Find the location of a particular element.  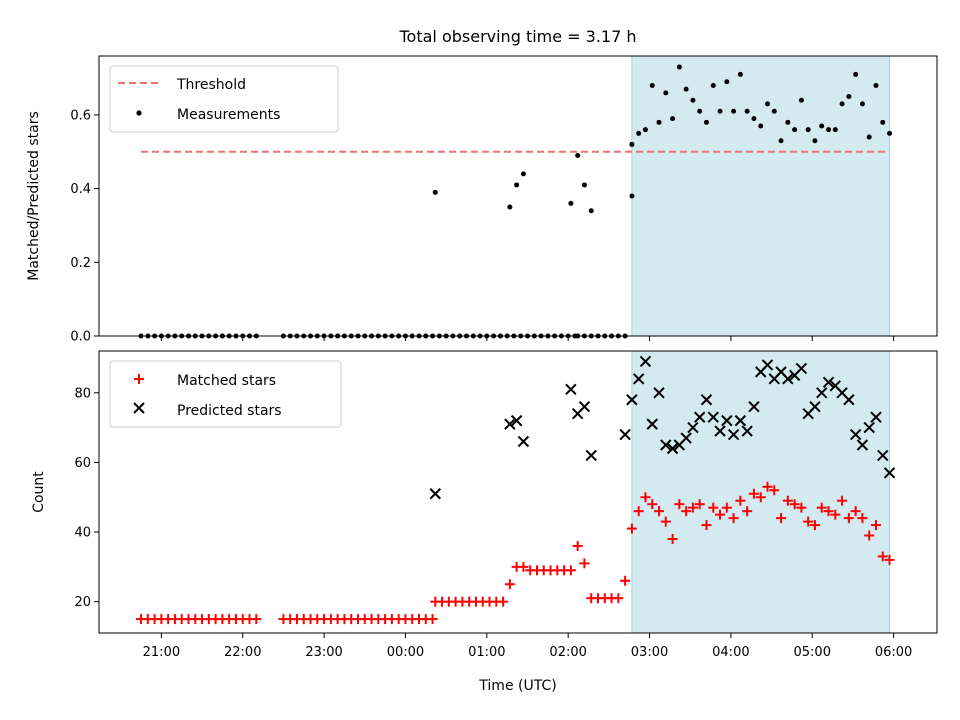

bottom-legend-box is located at coordinates (225, 394).